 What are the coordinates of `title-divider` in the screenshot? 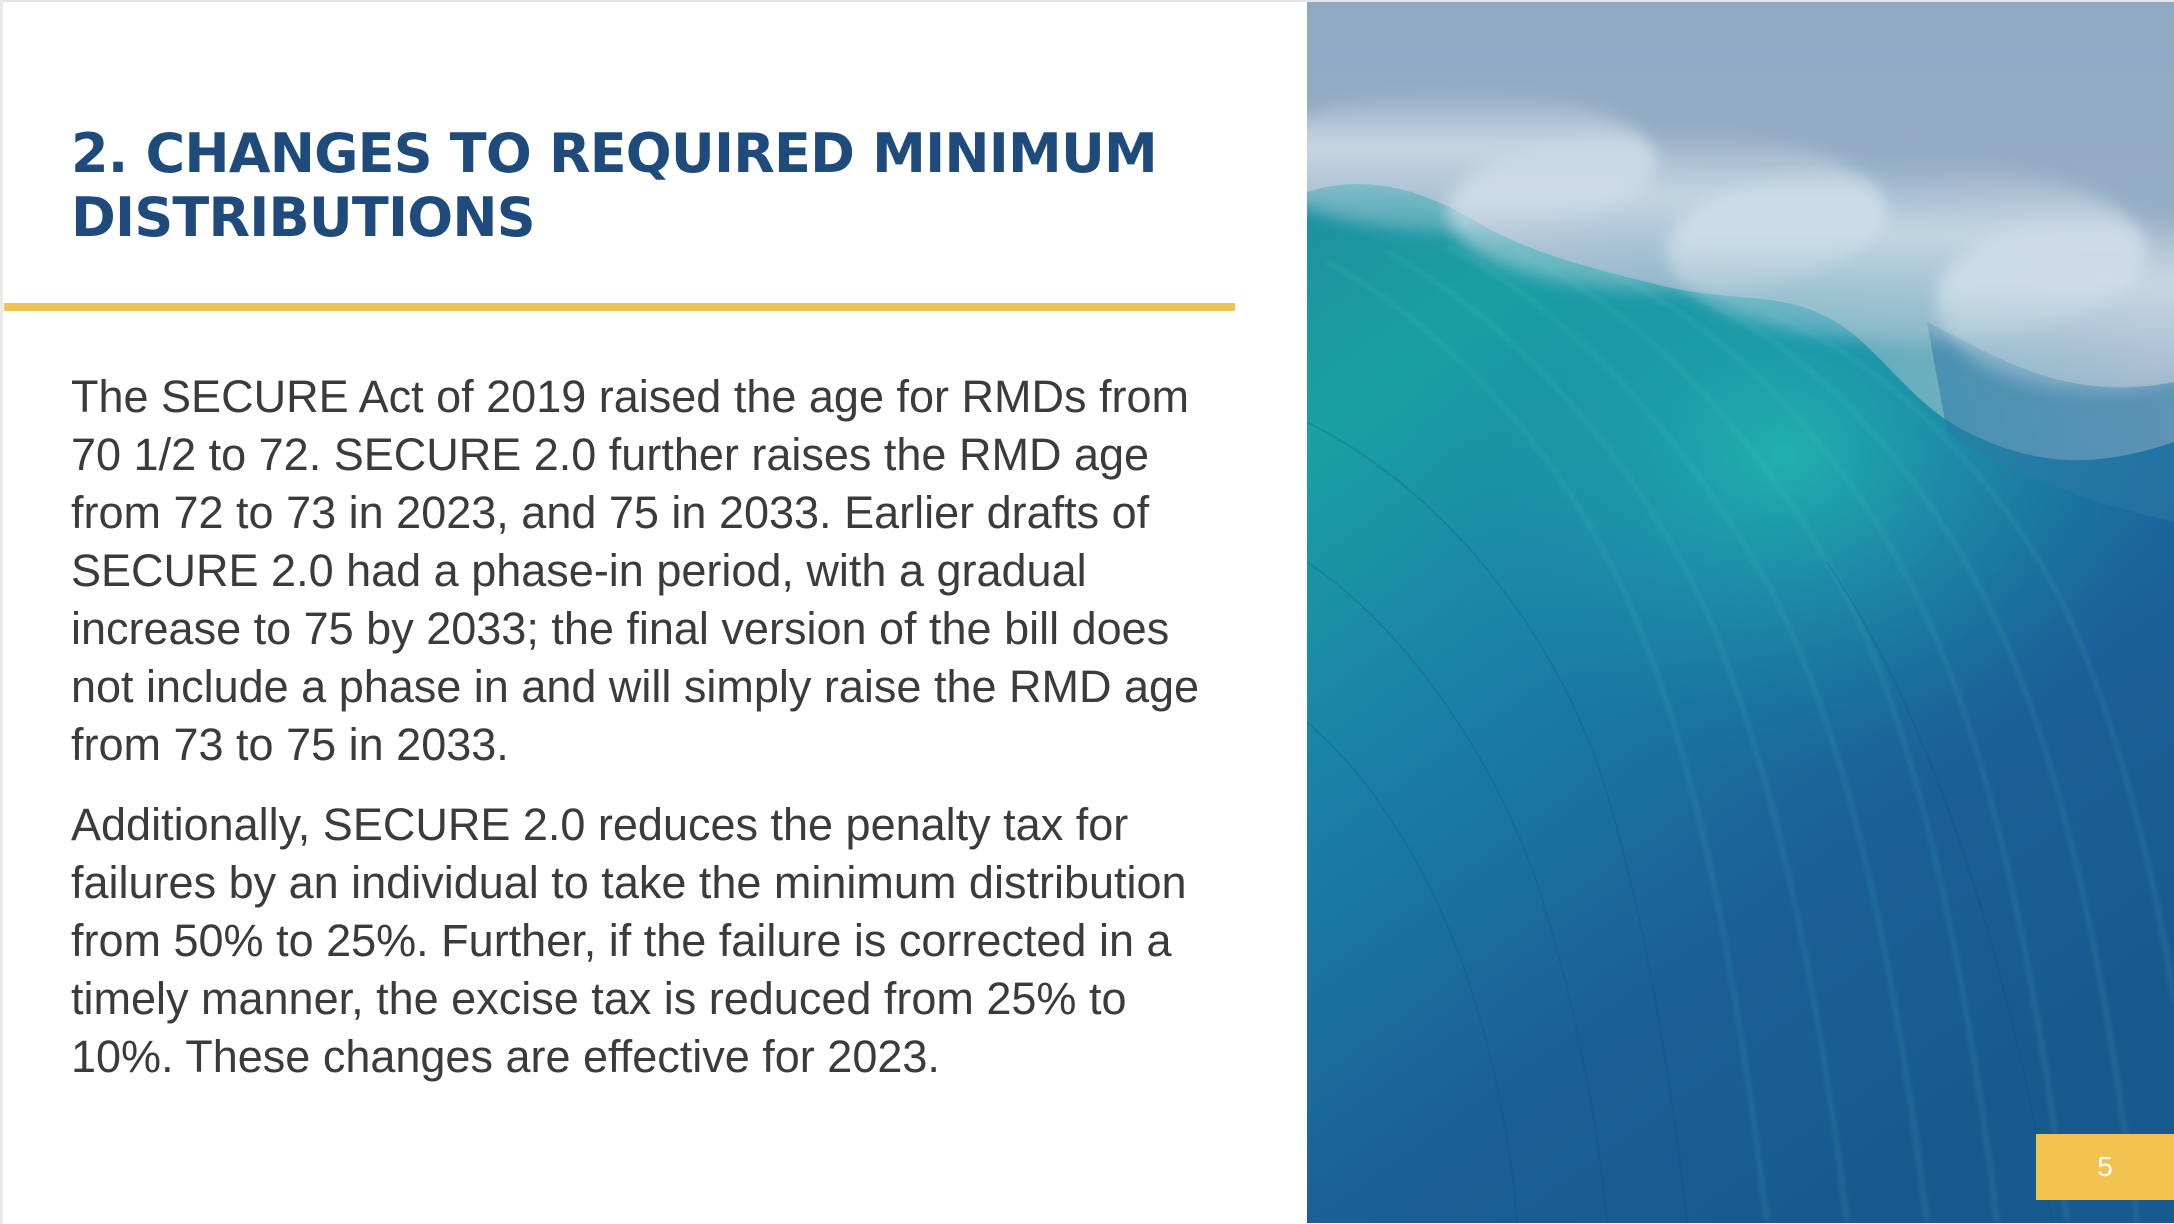 It's located at (619, 307).